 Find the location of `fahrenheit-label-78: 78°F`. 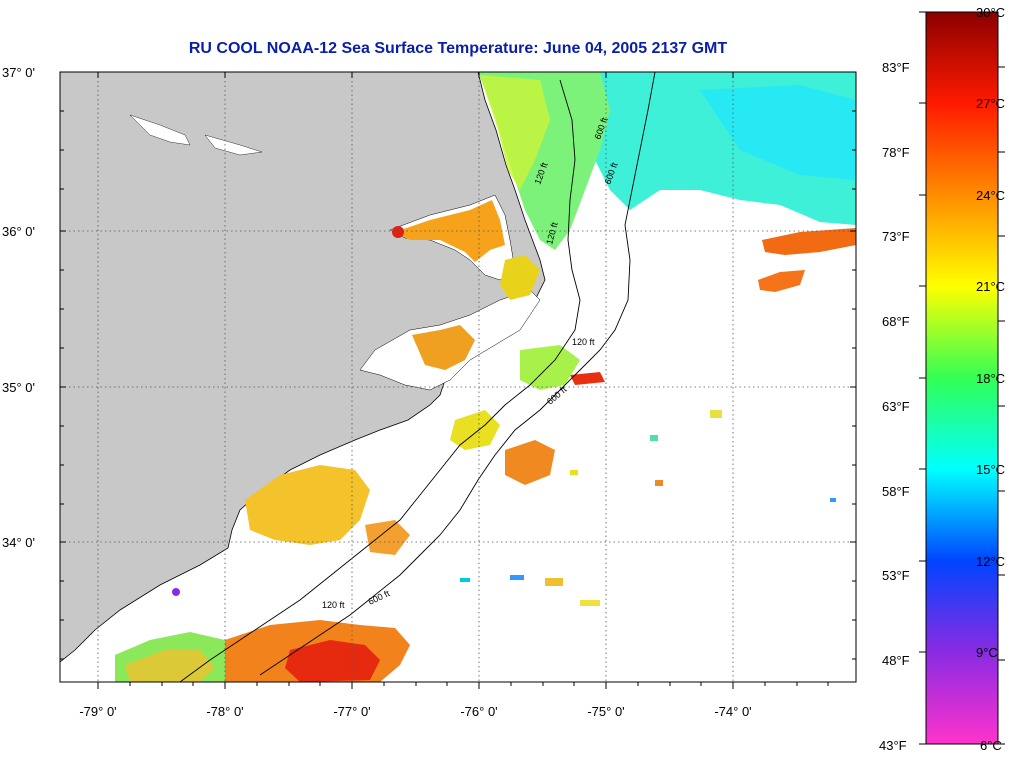

fahrenheit-label-78: 78°F is located at coordinates (896, 152).